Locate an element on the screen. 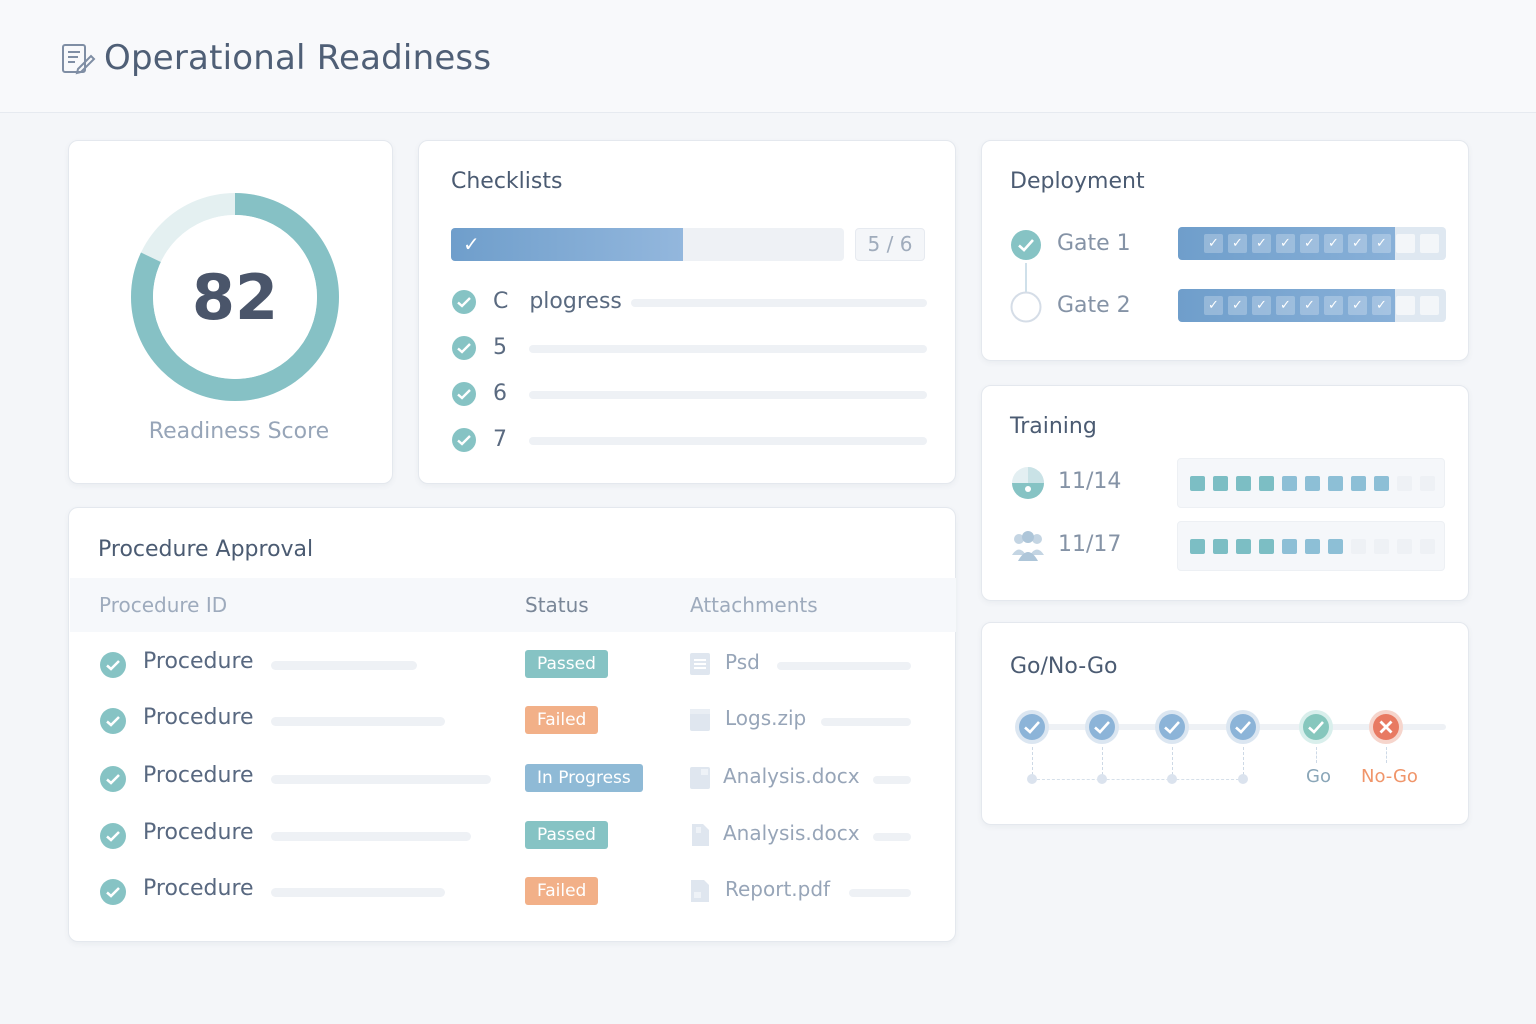 The height and width of the screenshot is (1024, 1536). training-row: 11/14 is located at coordinates (1230, 483).